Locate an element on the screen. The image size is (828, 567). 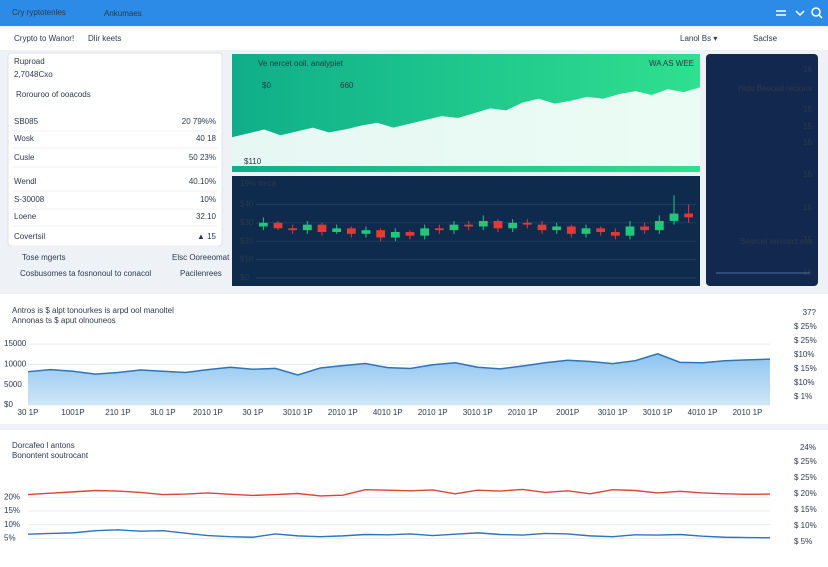
y-tick-label: 15000 is located at coordinates (15, 343).